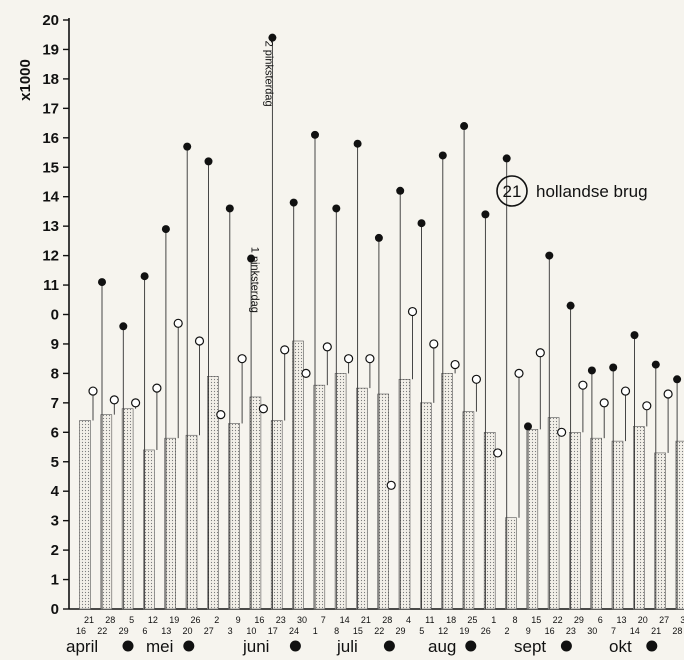 Image resolution: width=684 pixels, height=660 pixels. Describe the element at coordinates (677, 631) in the screenshot. I see `x-tick-label-bottom: 28` at that location.